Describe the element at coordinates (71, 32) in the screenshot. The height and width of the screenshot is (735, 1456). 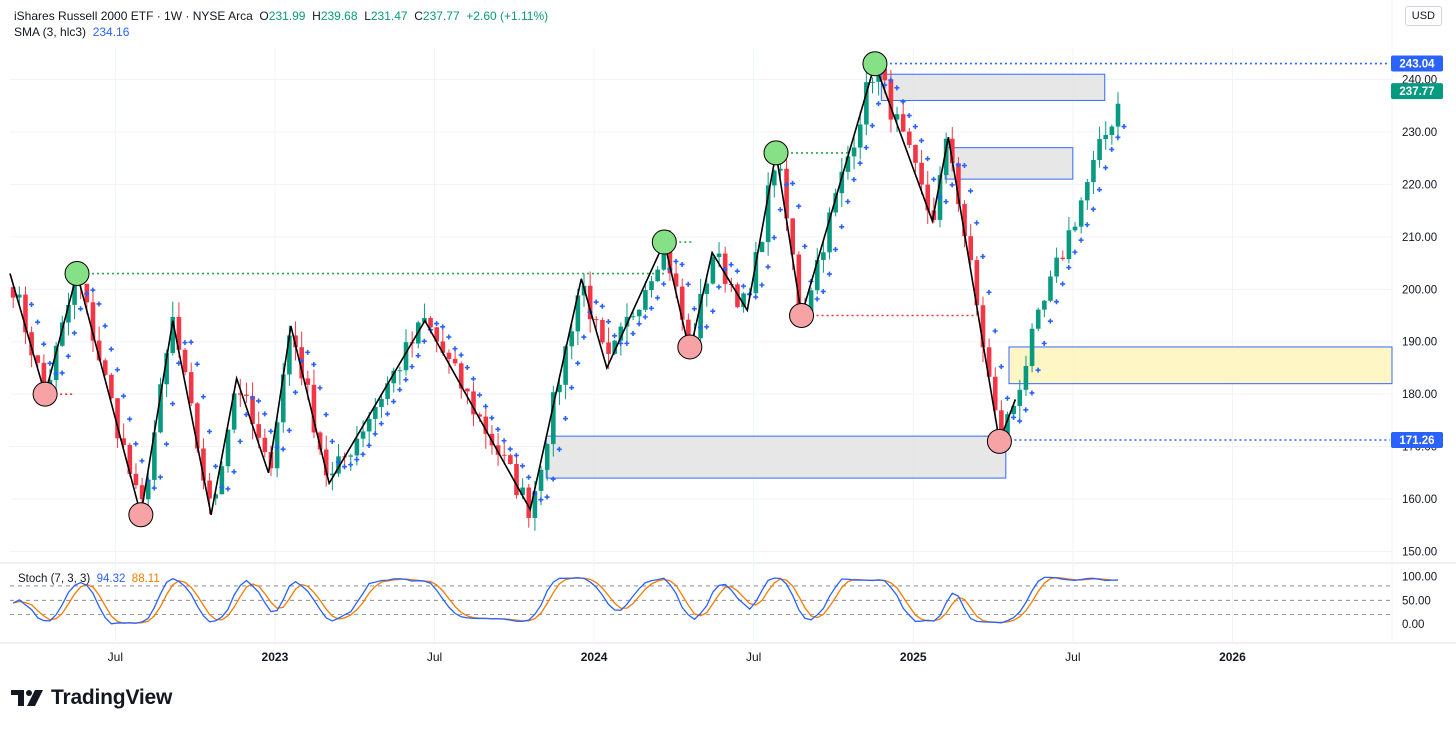
I see `sma-legend: SMA (3, hlc3) 234.16` at that location.